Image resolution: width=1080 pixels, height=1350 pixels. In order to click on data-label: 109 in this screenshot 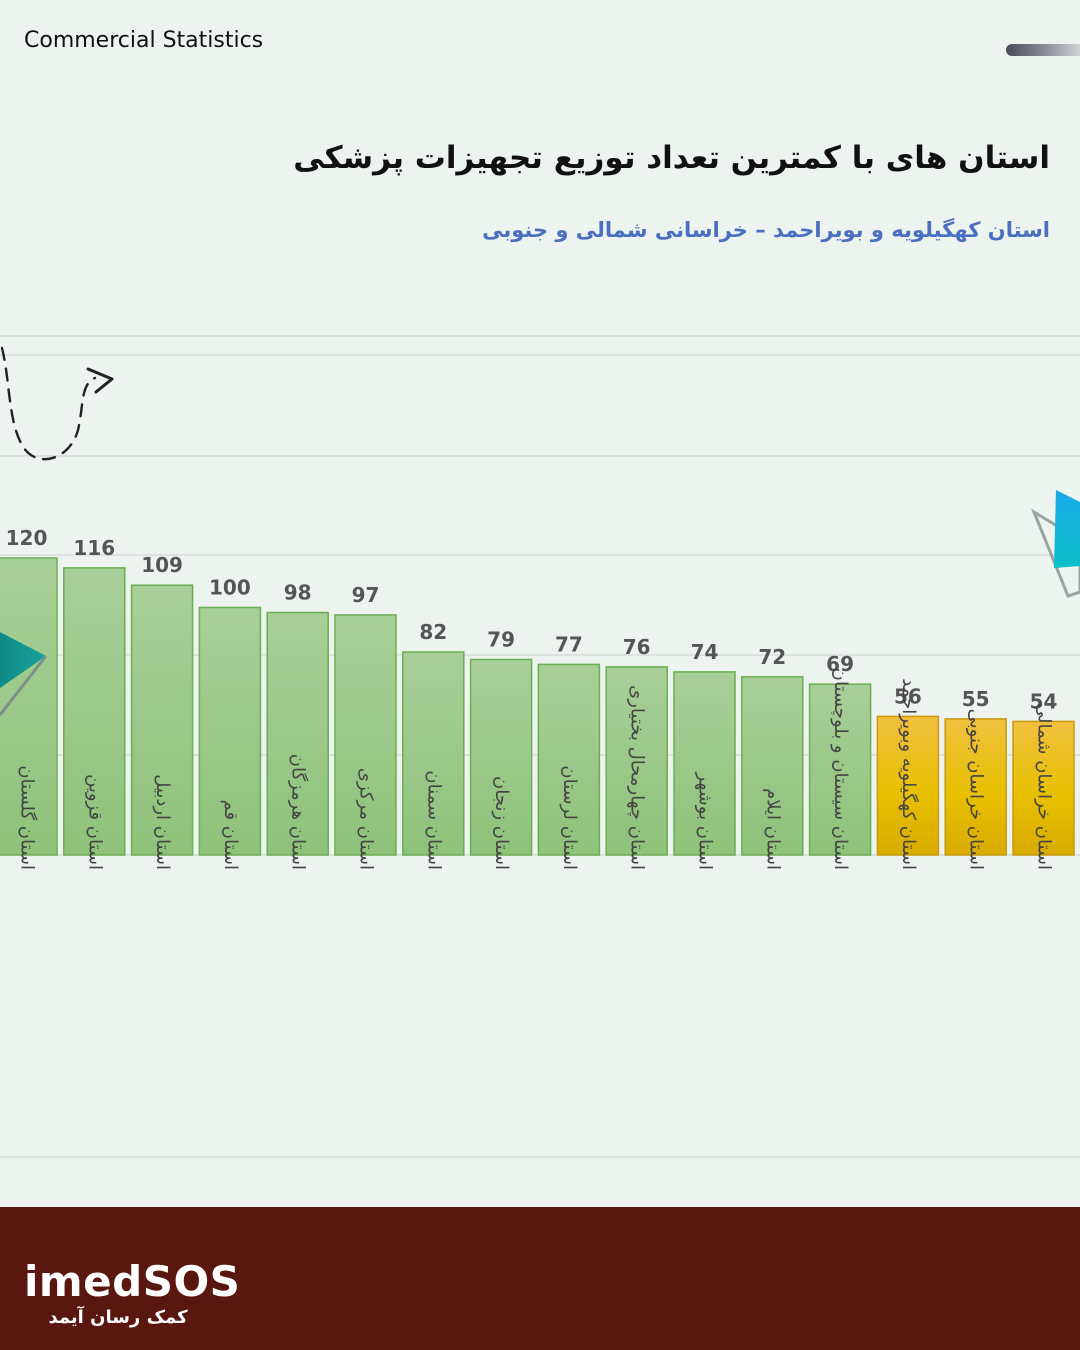, I will do `click(162, 565)`.